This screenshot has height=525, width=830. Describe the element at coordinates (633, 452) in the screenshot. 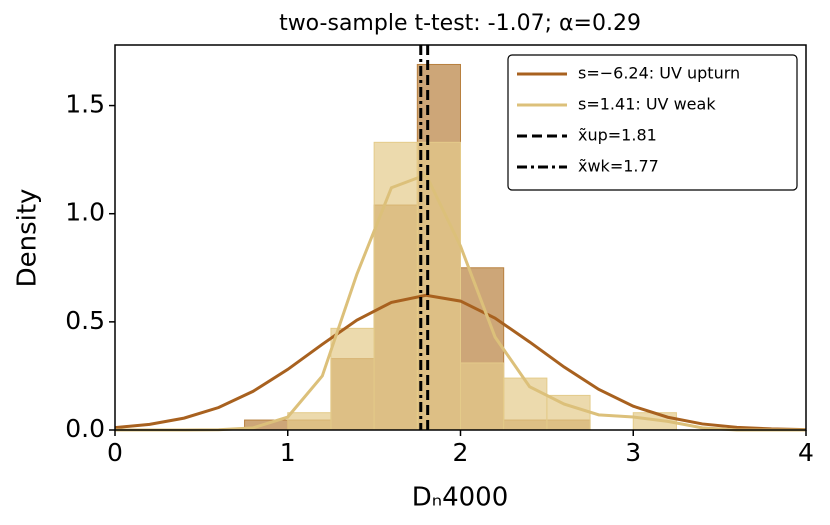

I see `x-tick-label: 3` at that location.